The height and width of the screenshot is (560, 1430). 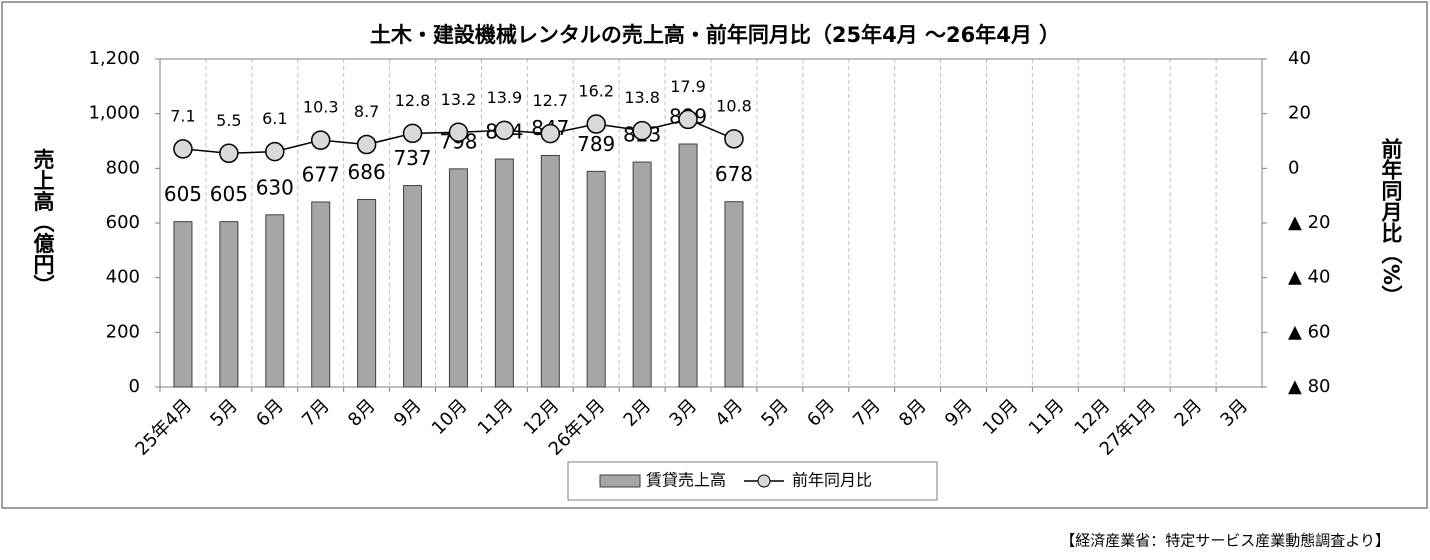 What do you see at coordinates (715, 35) in the screenshot?
I see `chart-title: 土木・建設機械レンタルの売上高・前年同月比（25年4月 ～26年4月 ）` at bounding box center [715, 35].